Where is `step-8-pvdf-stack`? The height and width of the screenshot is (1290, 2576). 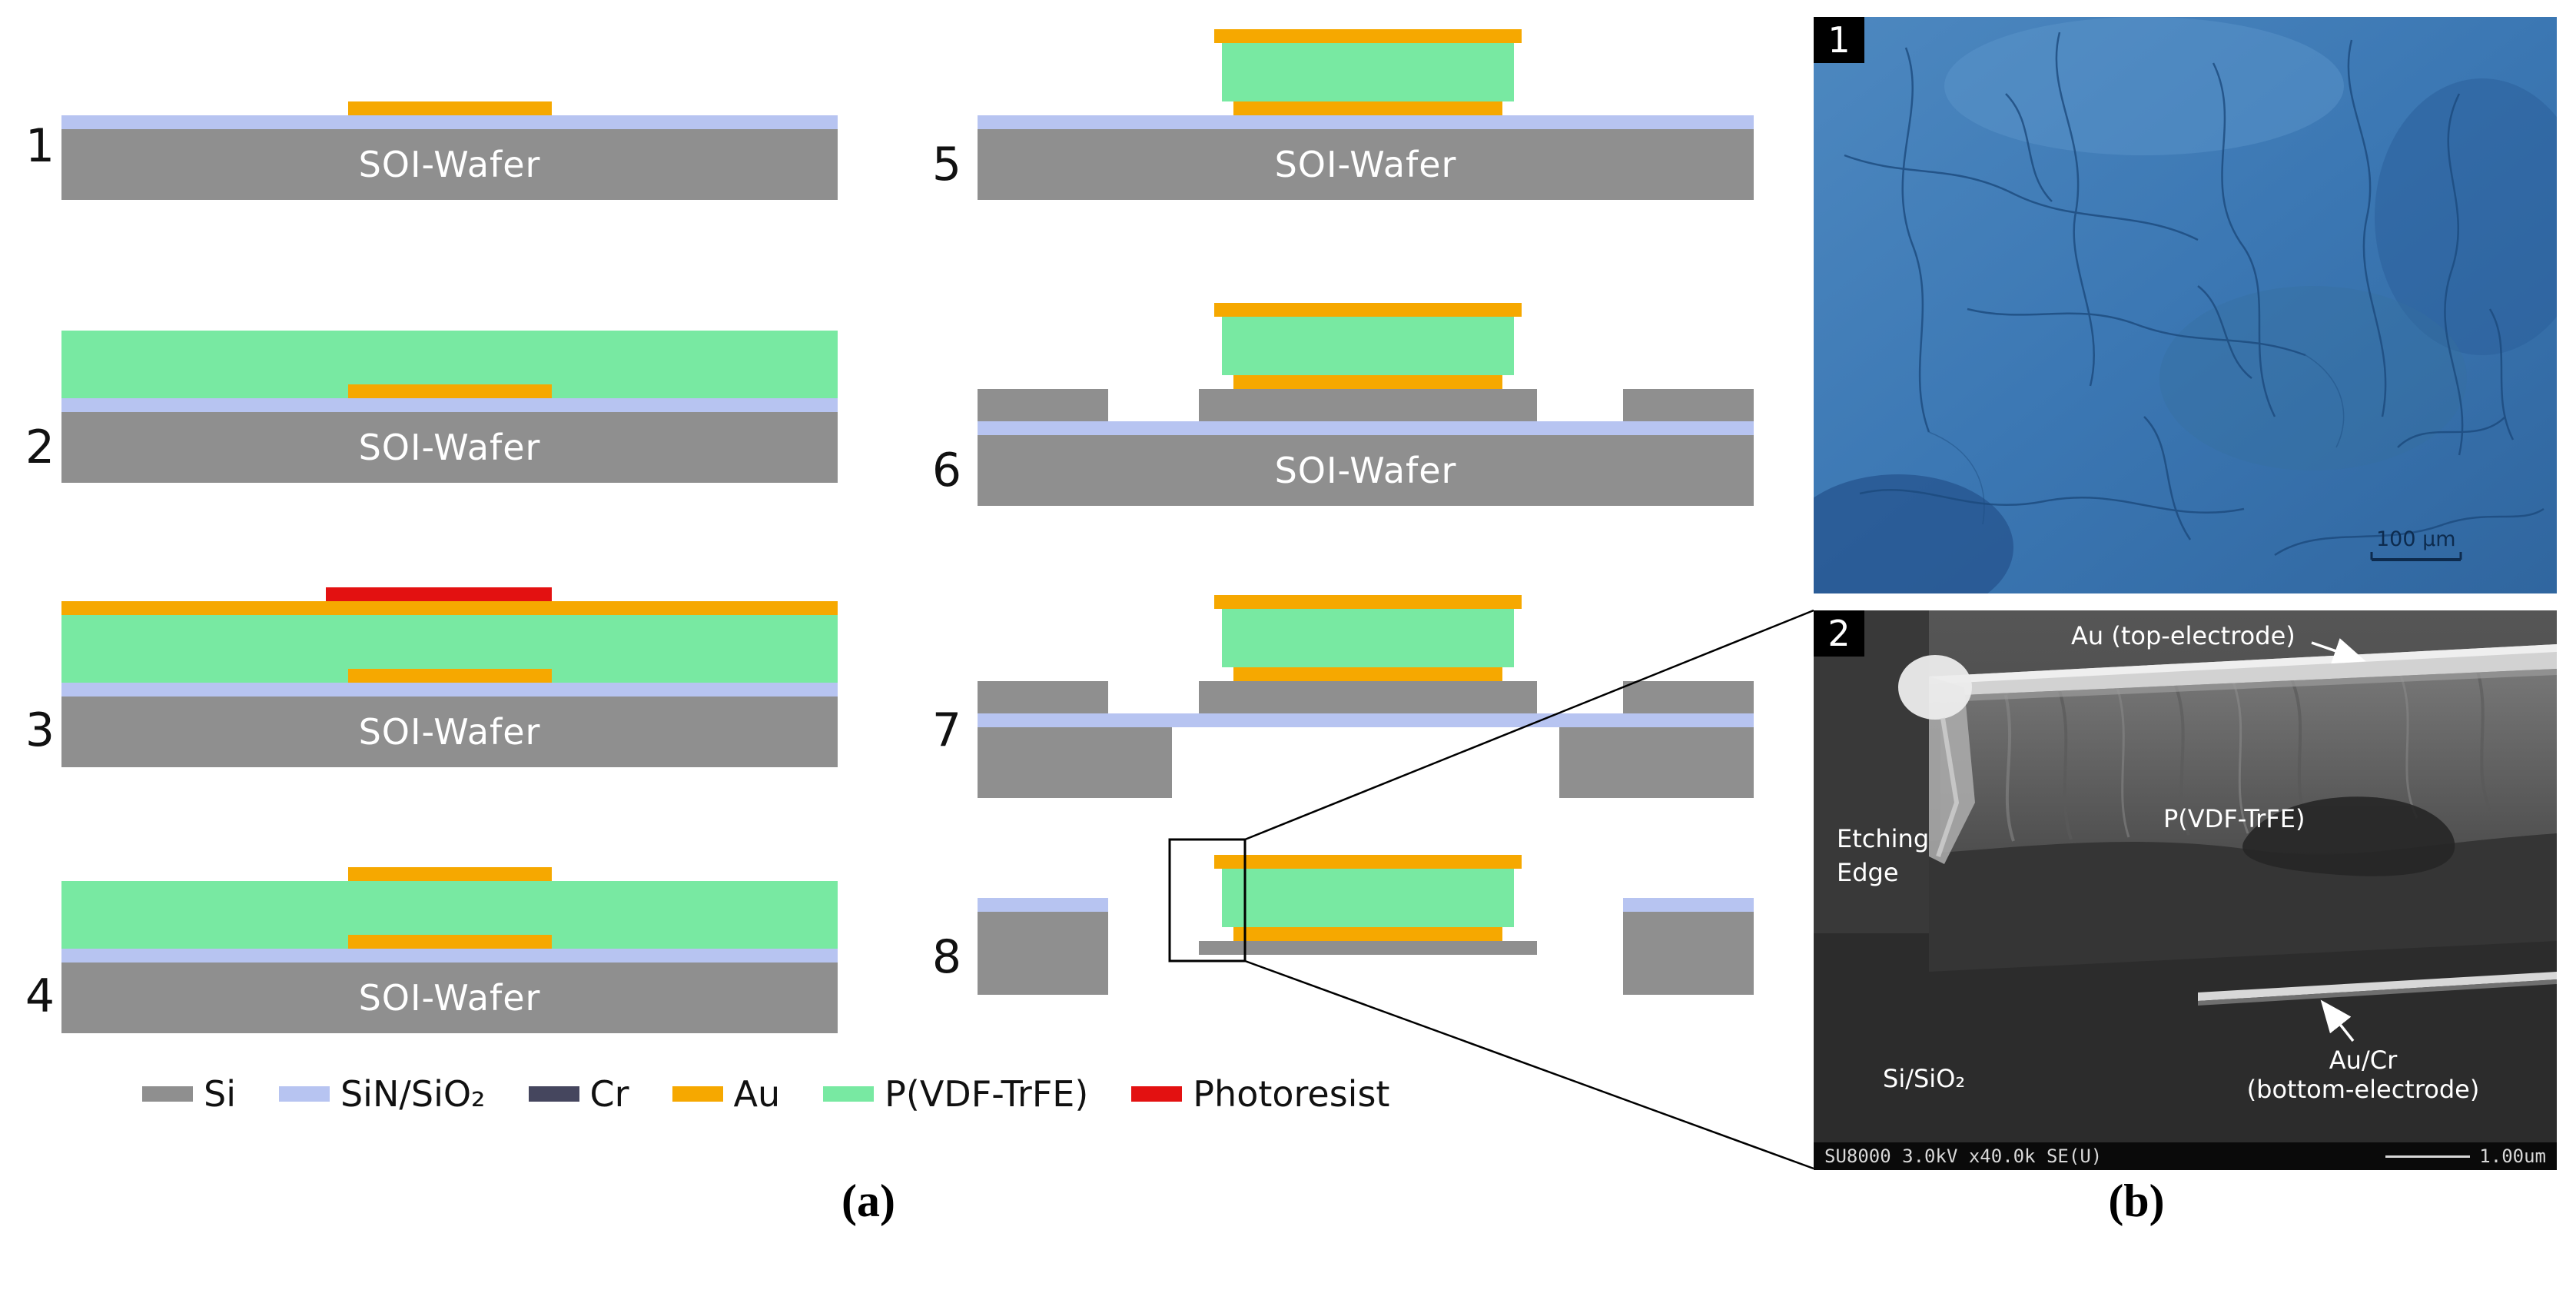
step-8-pvdf-stack is located at coordinates (1368, 898).